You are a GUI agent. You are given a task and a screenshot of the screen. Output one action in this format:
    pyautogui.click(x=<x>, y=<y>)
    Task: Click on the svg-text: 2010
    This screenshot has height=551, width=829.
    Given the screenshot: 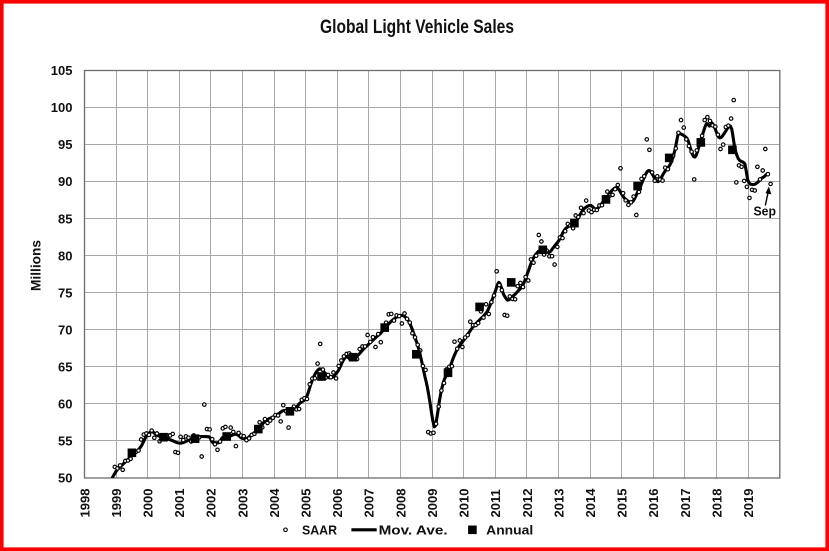 What is the action you would take?
    pyautogui.click(x=464, y=503)
    